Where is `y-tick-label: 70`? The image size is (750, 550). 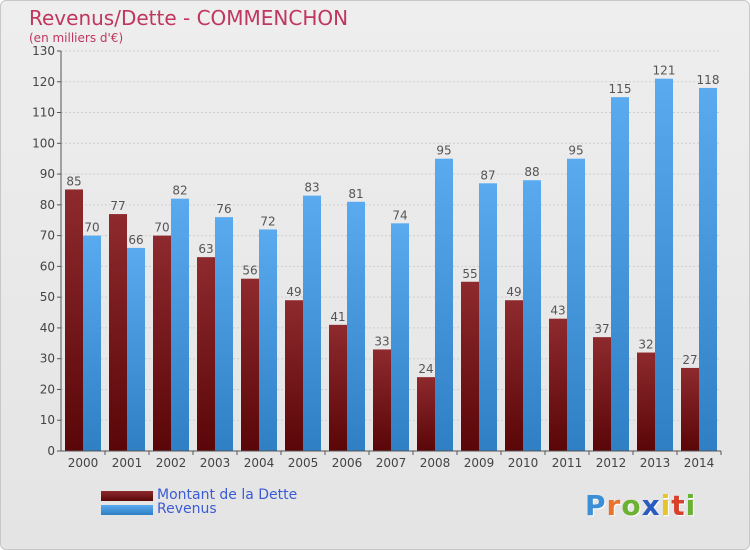
y-tick-label: 70 is located at coordinates (47, 236).